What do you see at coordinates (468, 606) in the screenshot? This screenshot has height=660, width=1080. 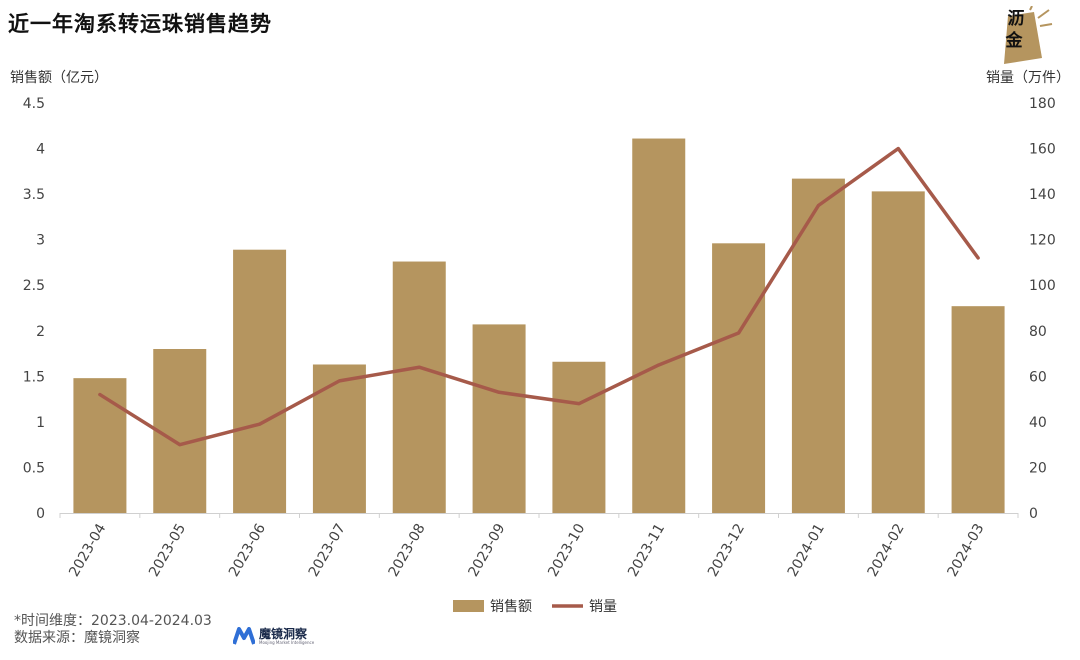 I see `legend-bar-swatch` at bounding box center [468, 606].